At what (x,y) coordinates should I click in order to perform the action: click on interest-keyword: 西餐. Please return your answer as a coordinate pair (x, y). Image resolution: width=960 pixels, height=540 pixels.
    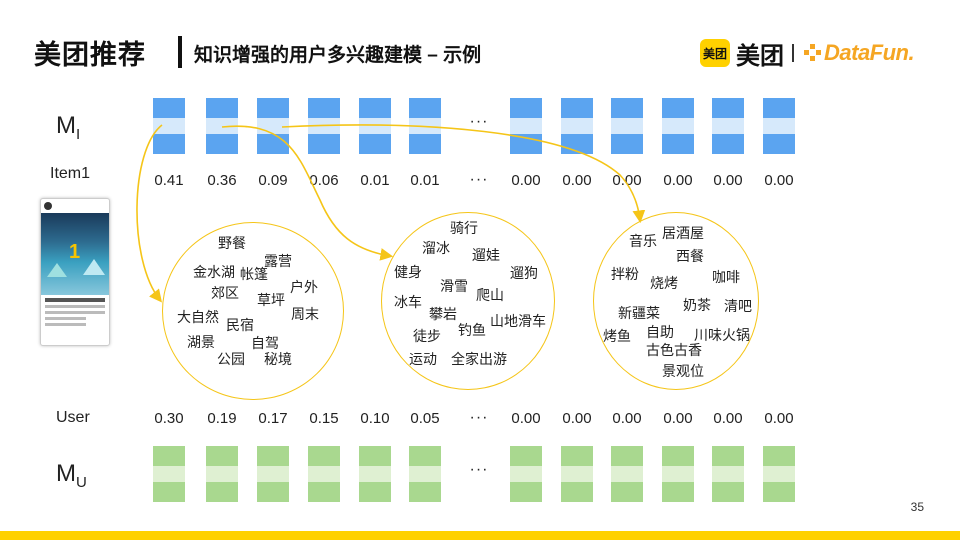
    Looking at the image, I should click on (690, 256).